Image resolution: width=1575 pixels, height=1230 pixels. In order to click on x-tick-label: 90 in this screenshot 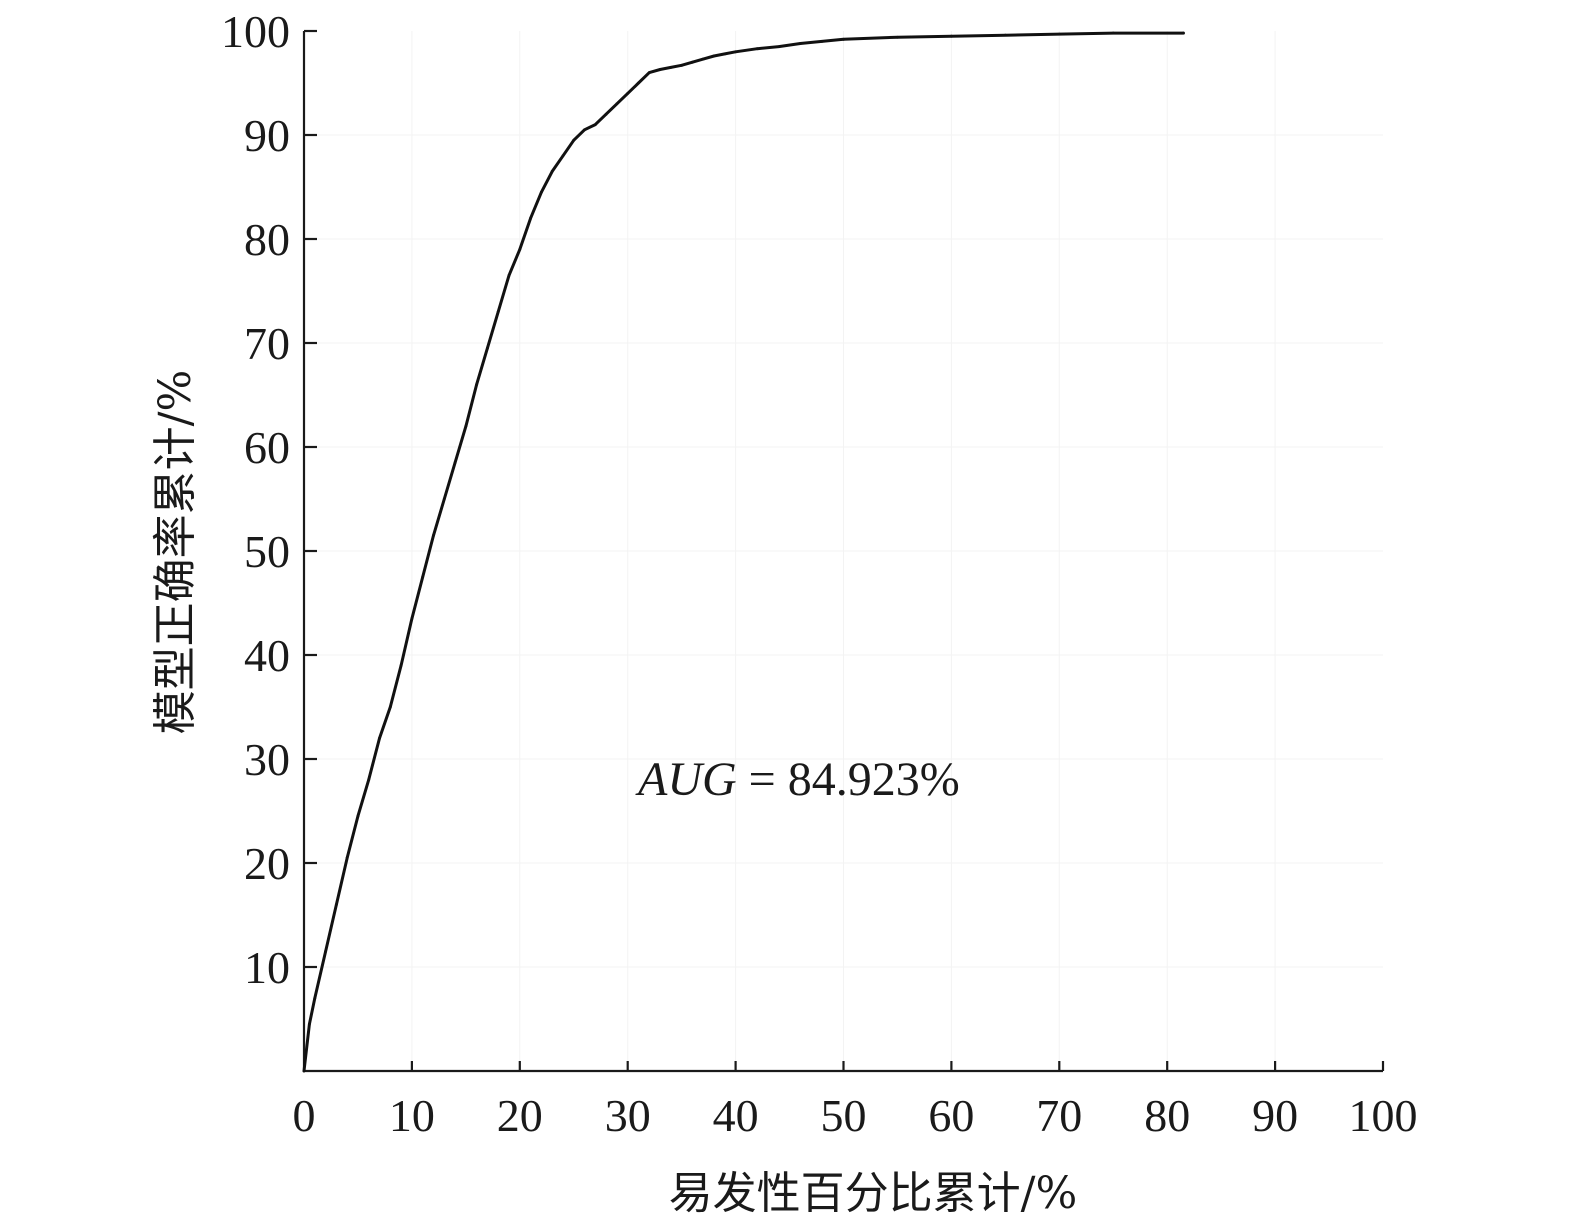, I will do `click(1275, 1115)`.